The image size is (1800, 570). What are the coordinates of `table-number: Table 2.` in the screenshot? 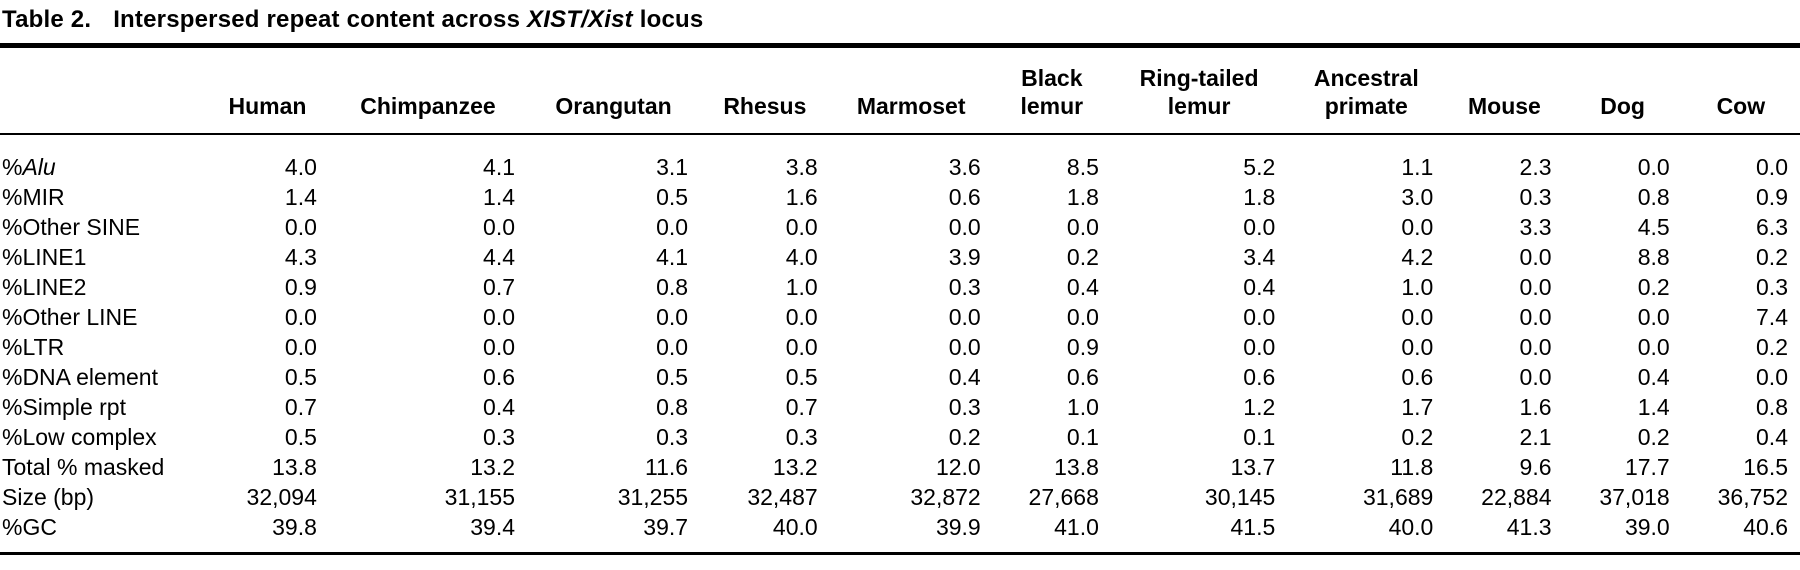 It's located at (47, 19).